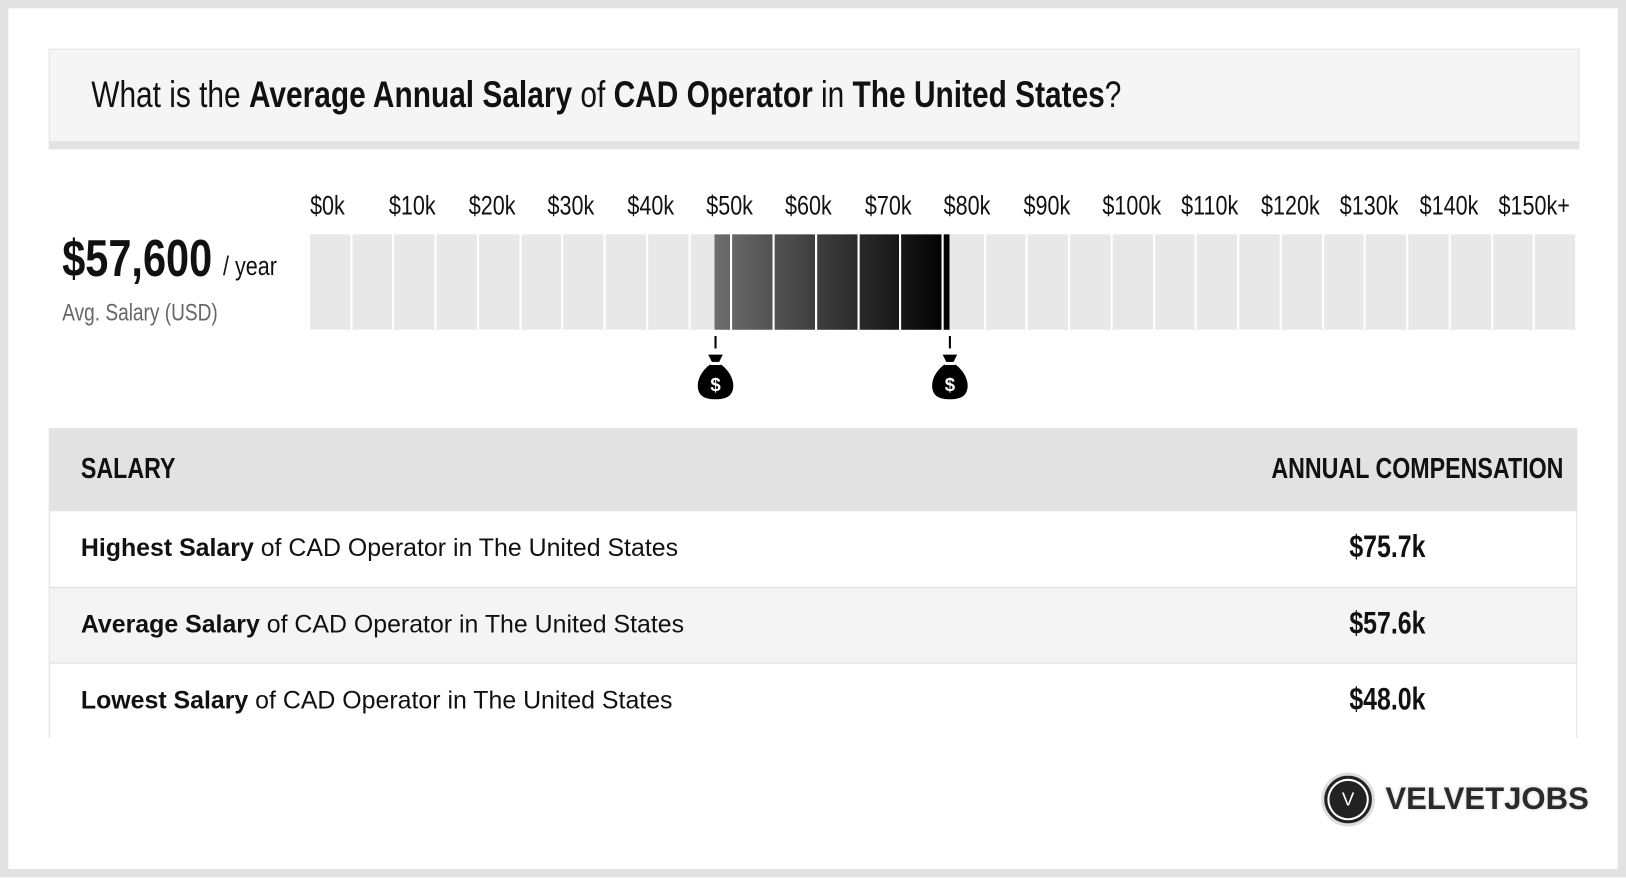 Image resolution: width=1626 pixels, height=878 pixels. I want to click on axis-label: $40k, so click(650, 205).